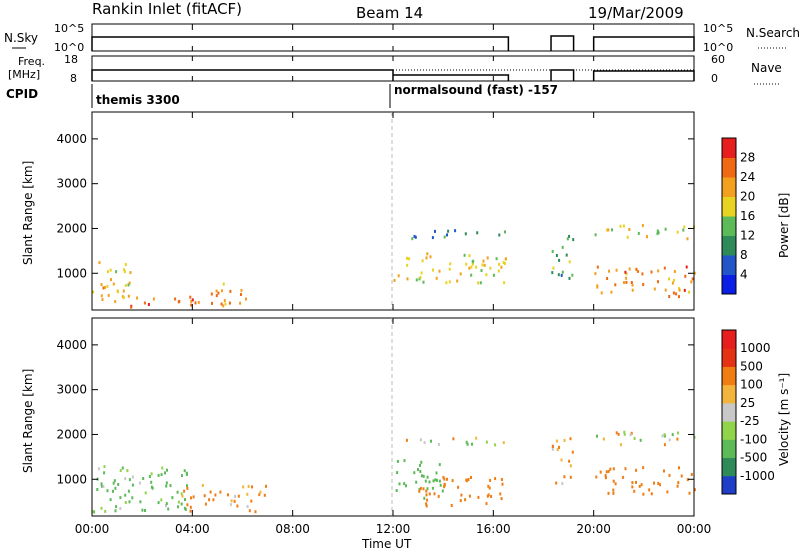 Image resolution: width=800 pixels, height=558 pixels. What do you see at coordinates (751, 366) in the screenshot?
I see `colorbar-tick-label: 500` at bounding box center [751, 366].